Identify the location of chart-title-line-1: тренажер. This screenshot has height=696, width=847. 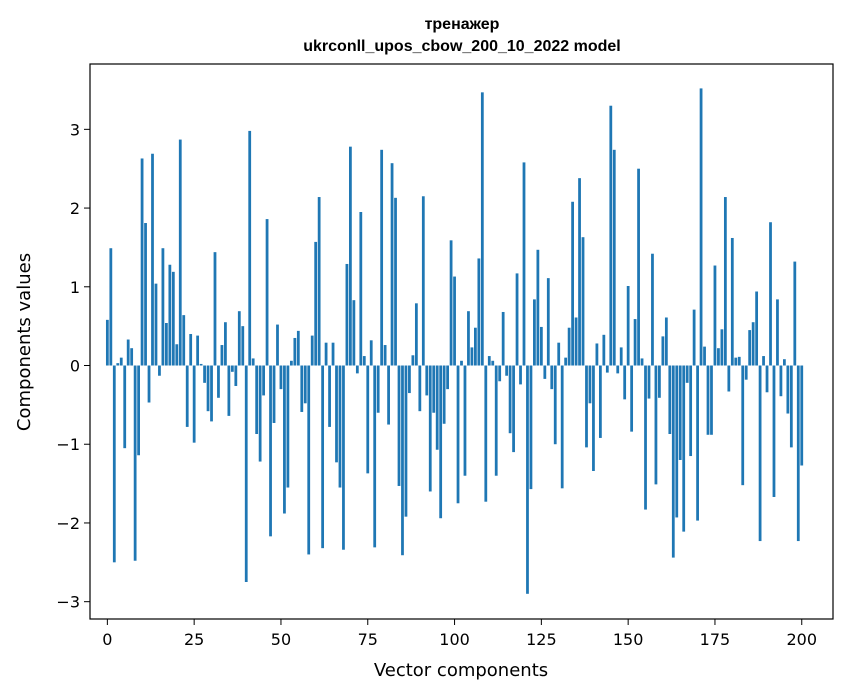
(462, 24).